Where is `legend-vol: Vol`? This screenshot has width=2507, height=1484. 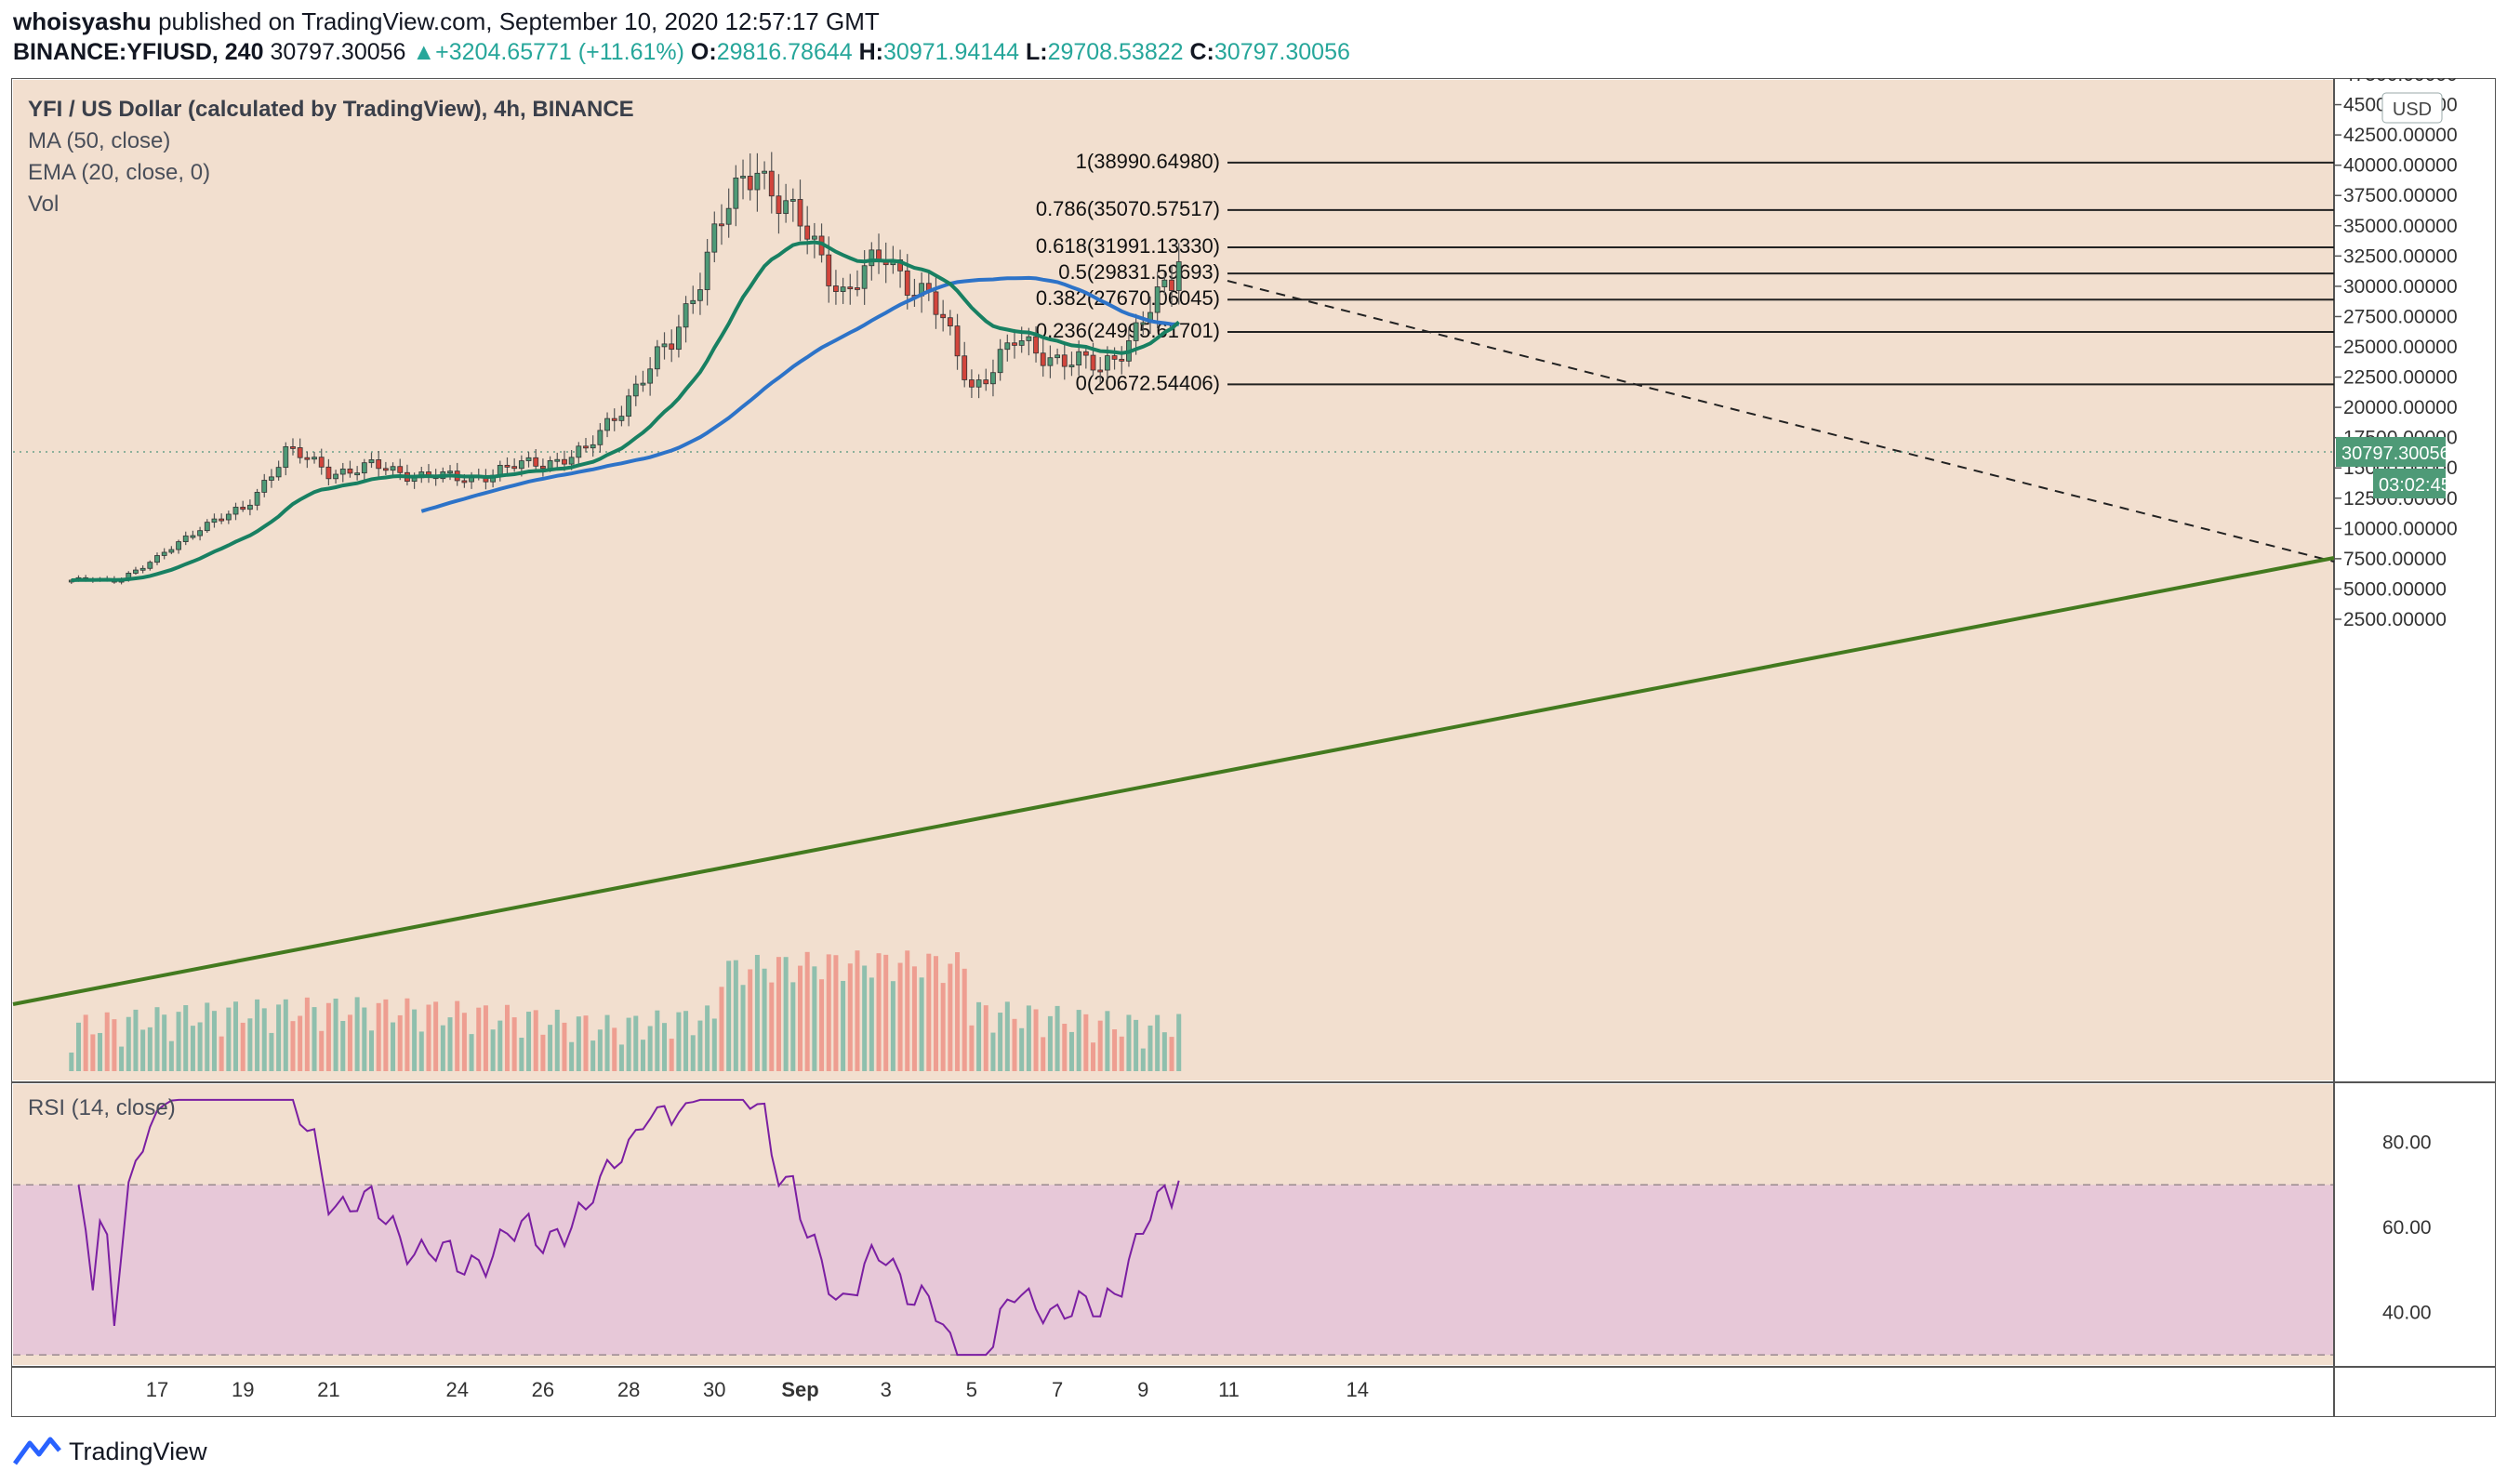
legend-vol: Vol is located at coordinates (44, 204).